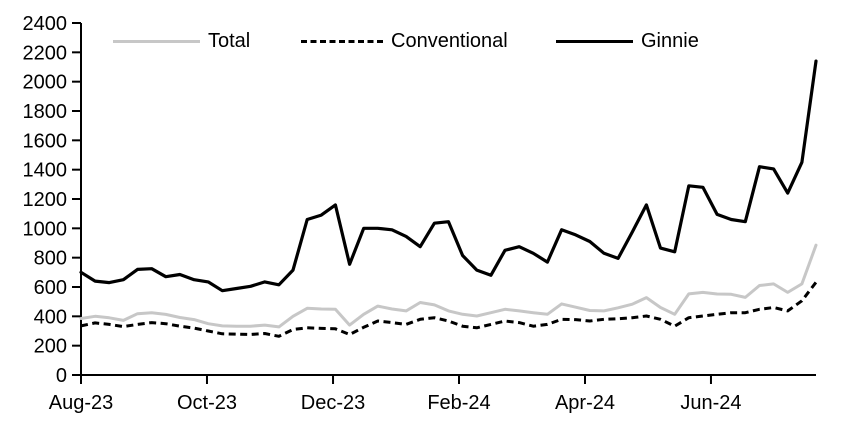 The width and height of the screenshot is (852, 429). What do you see at coordinates (45, 141) in the screenshot?
I see `y-tick-label: 1600` at bounding box center [45, 141].